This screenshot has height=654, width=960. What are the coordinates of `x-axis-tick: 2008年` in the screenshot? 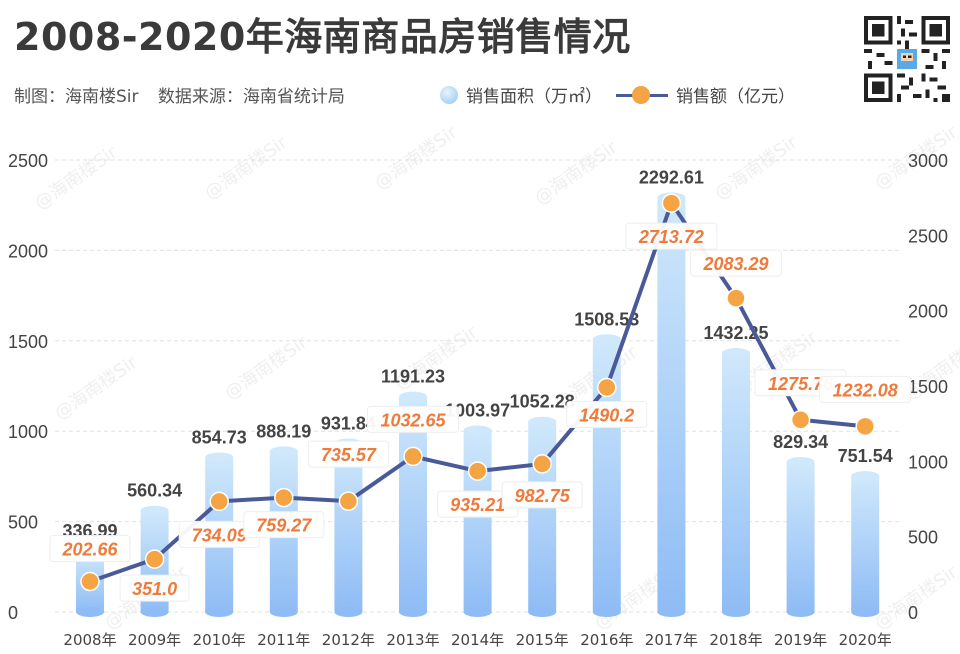 It's located at (89, 640).